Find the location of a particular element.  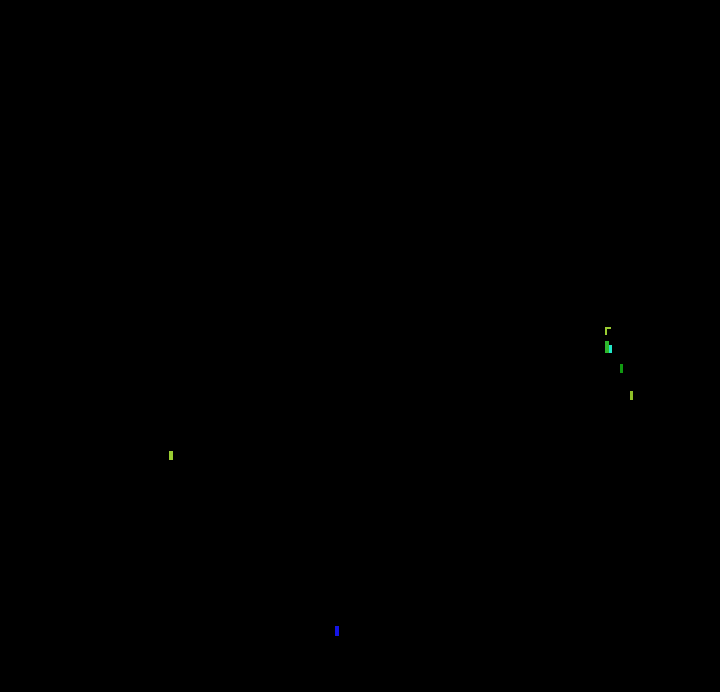

bar-mark-dark-green-icon is located at coordinates (621, 368).